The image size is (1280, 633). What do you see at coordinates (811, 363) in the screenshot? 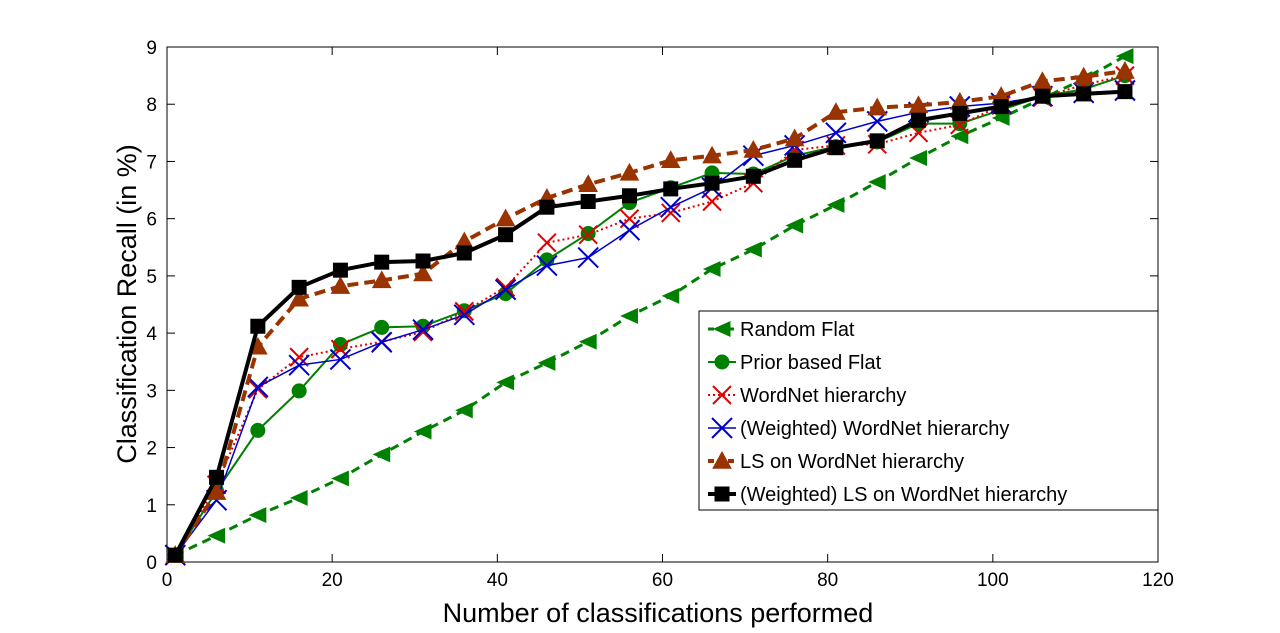
I see `legend-label: Prior based Flat` at bounding box center [811, 363].